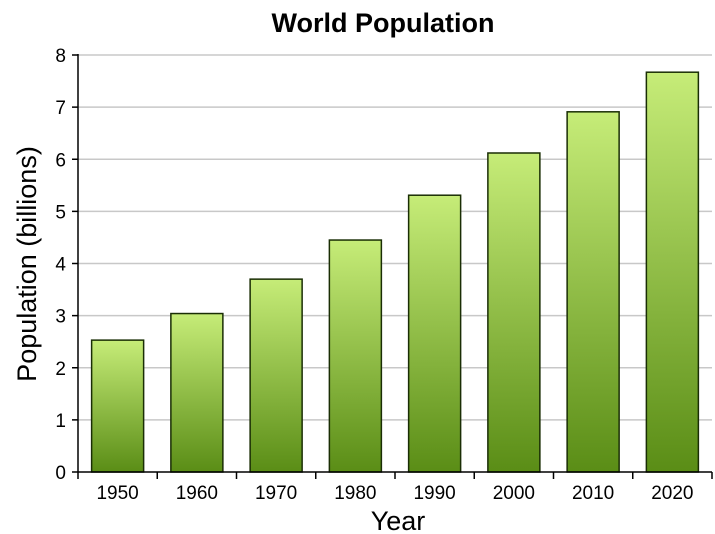 This screenshot has width=715, height=534. What do you see at coordinates (514, 312) in the screenshot?
I see `bar-2000` at bounding box center [514, 312].